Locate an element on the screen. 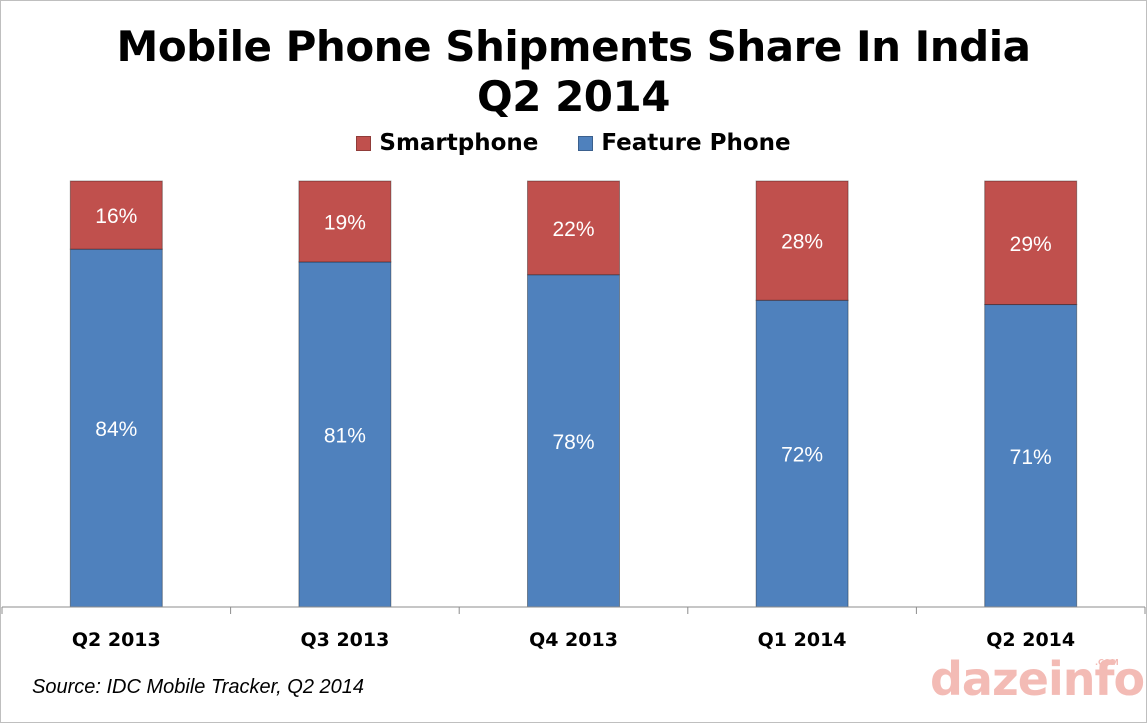 Image resolution: width=1147 pixels, height=723 pixels. data-label-smartphone: 28% is located at coordinates (802, 242).